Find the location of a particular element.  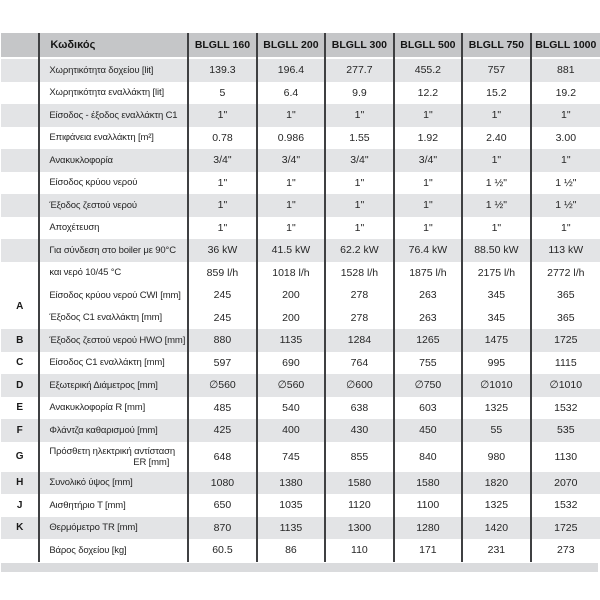

spec-value: 88.50 kW is located at coordinates (497, 250).